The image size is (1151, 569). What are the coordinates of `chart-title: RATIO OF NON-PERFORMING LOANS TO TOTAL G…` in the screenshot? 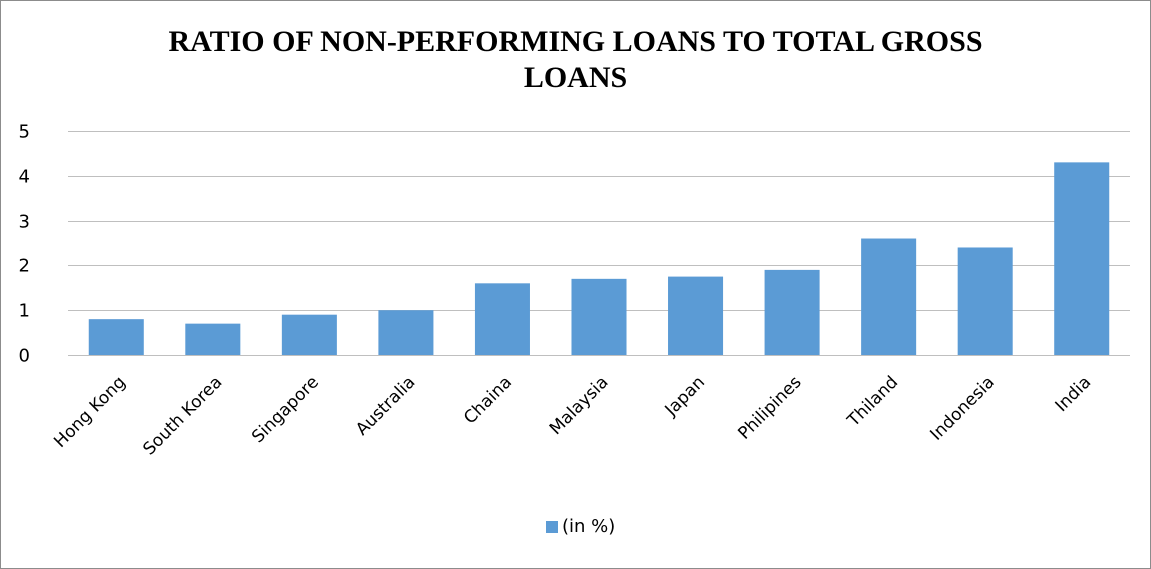 It's located at (575, 60).